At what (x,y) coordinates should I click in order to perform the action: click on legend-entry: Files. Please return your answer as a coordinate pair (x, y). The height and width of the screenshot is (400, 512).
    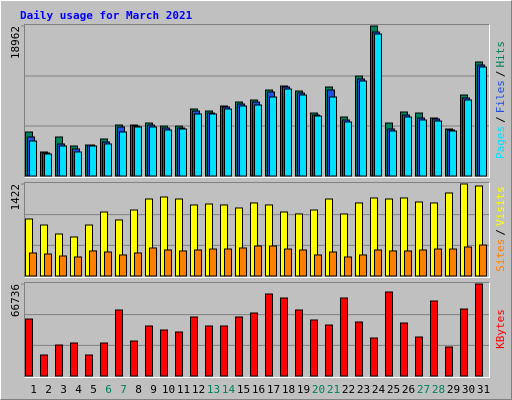
    Looking at the image, I should click on (500, 96).